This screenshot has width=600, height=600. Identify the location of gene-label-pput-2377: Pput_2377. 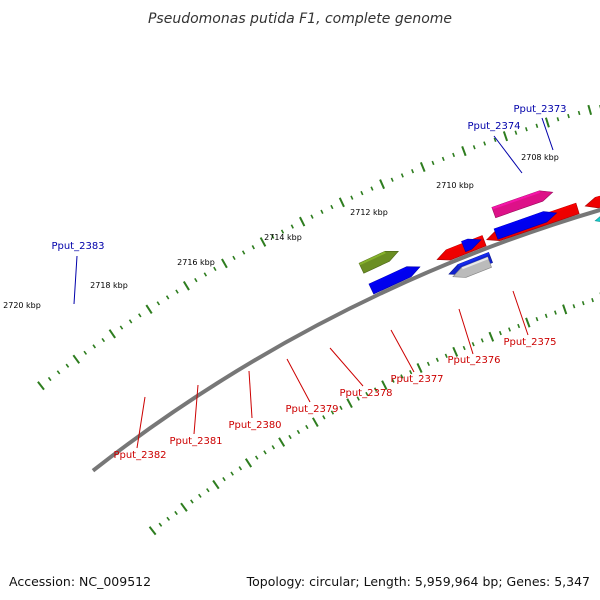
(416, 379).